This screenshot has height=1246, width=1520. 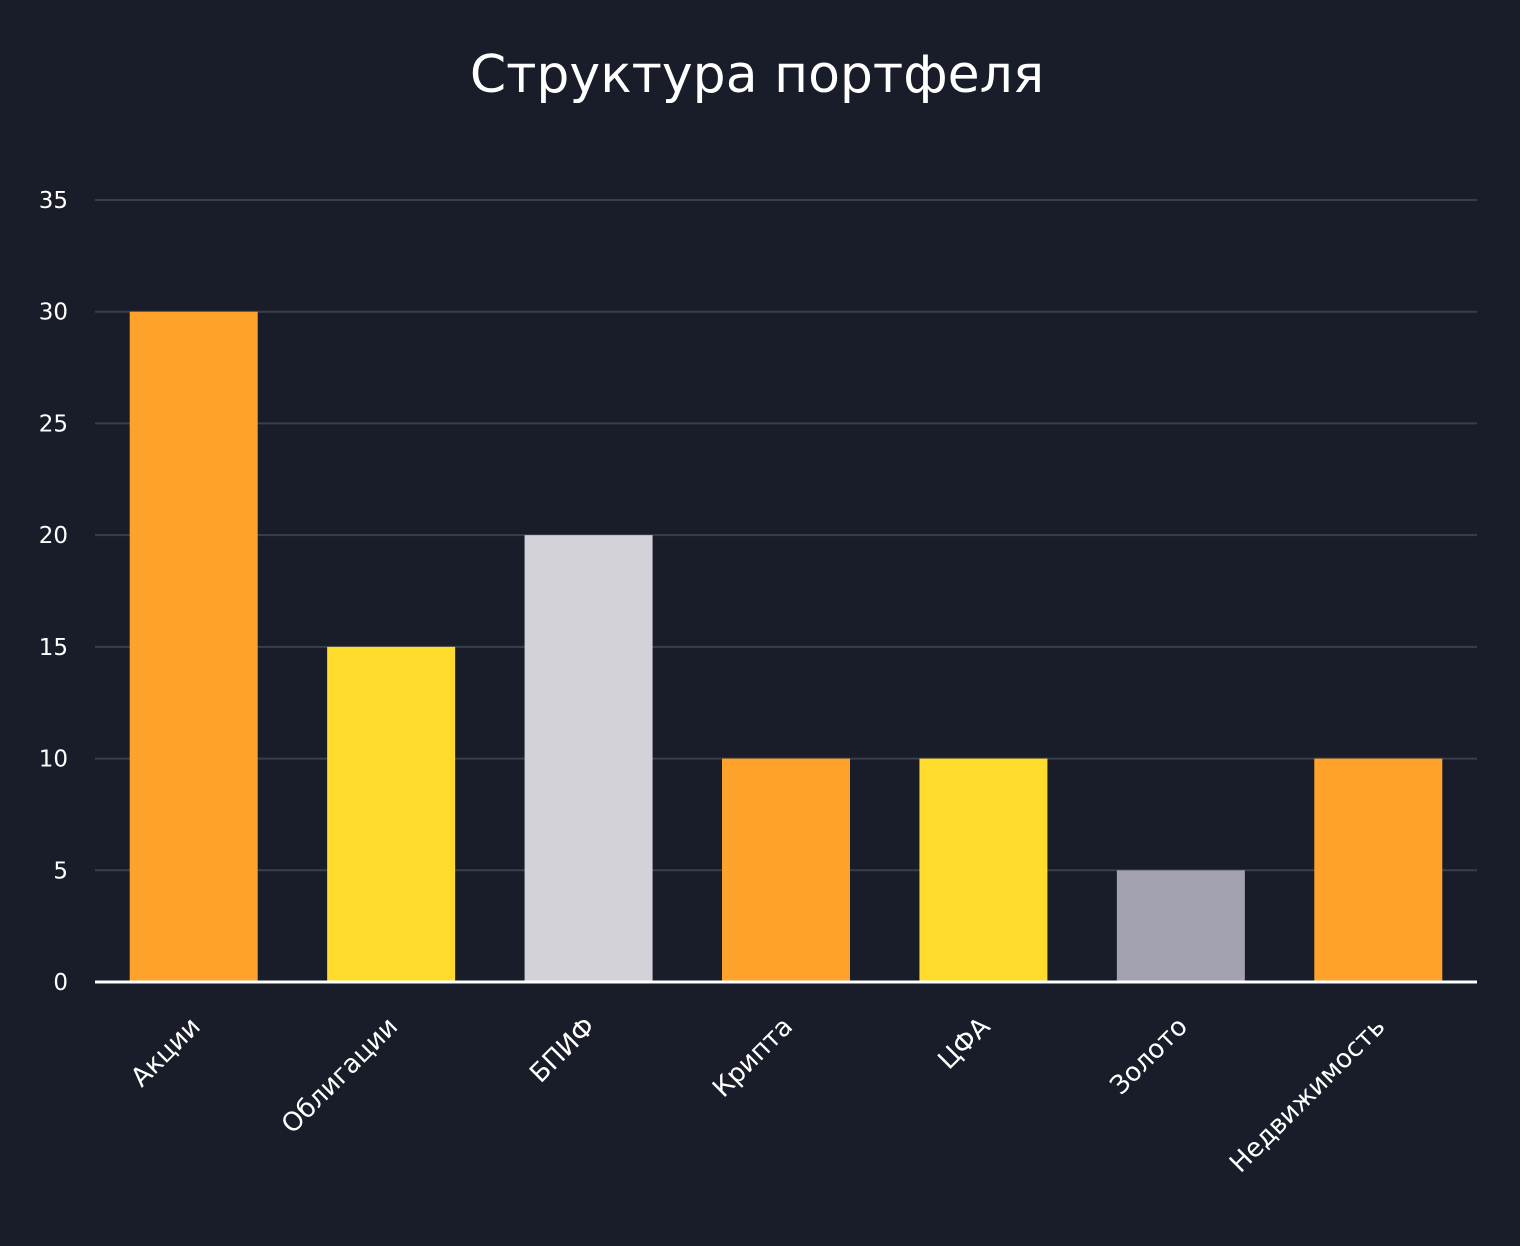 What do you see at coordinates (53, 648) in the screenshot?
I see `y-tick-label: 15` at bounding box center [53, 648].